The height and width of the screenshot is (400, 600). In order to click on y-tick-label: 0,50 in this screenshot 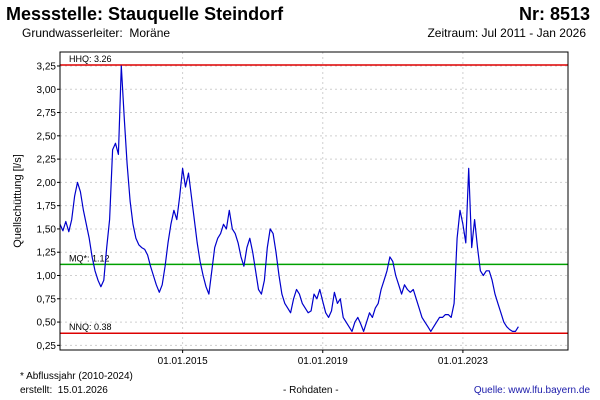, I will do `click(47, 323)`.